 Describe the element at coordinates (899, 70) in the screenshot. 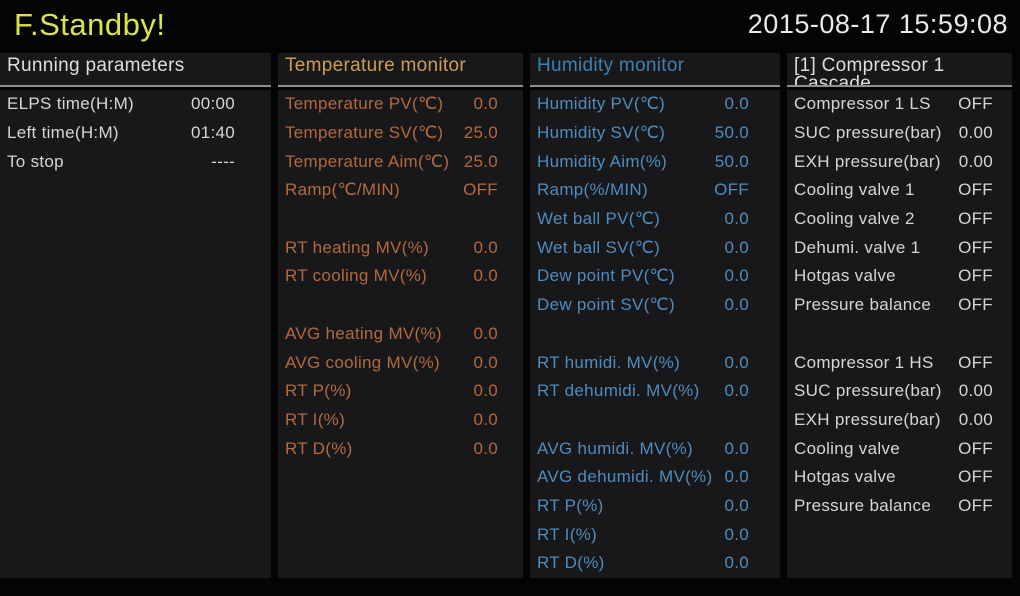

I see `panel-title: [1] Compressor 1 Cascade` at that location.